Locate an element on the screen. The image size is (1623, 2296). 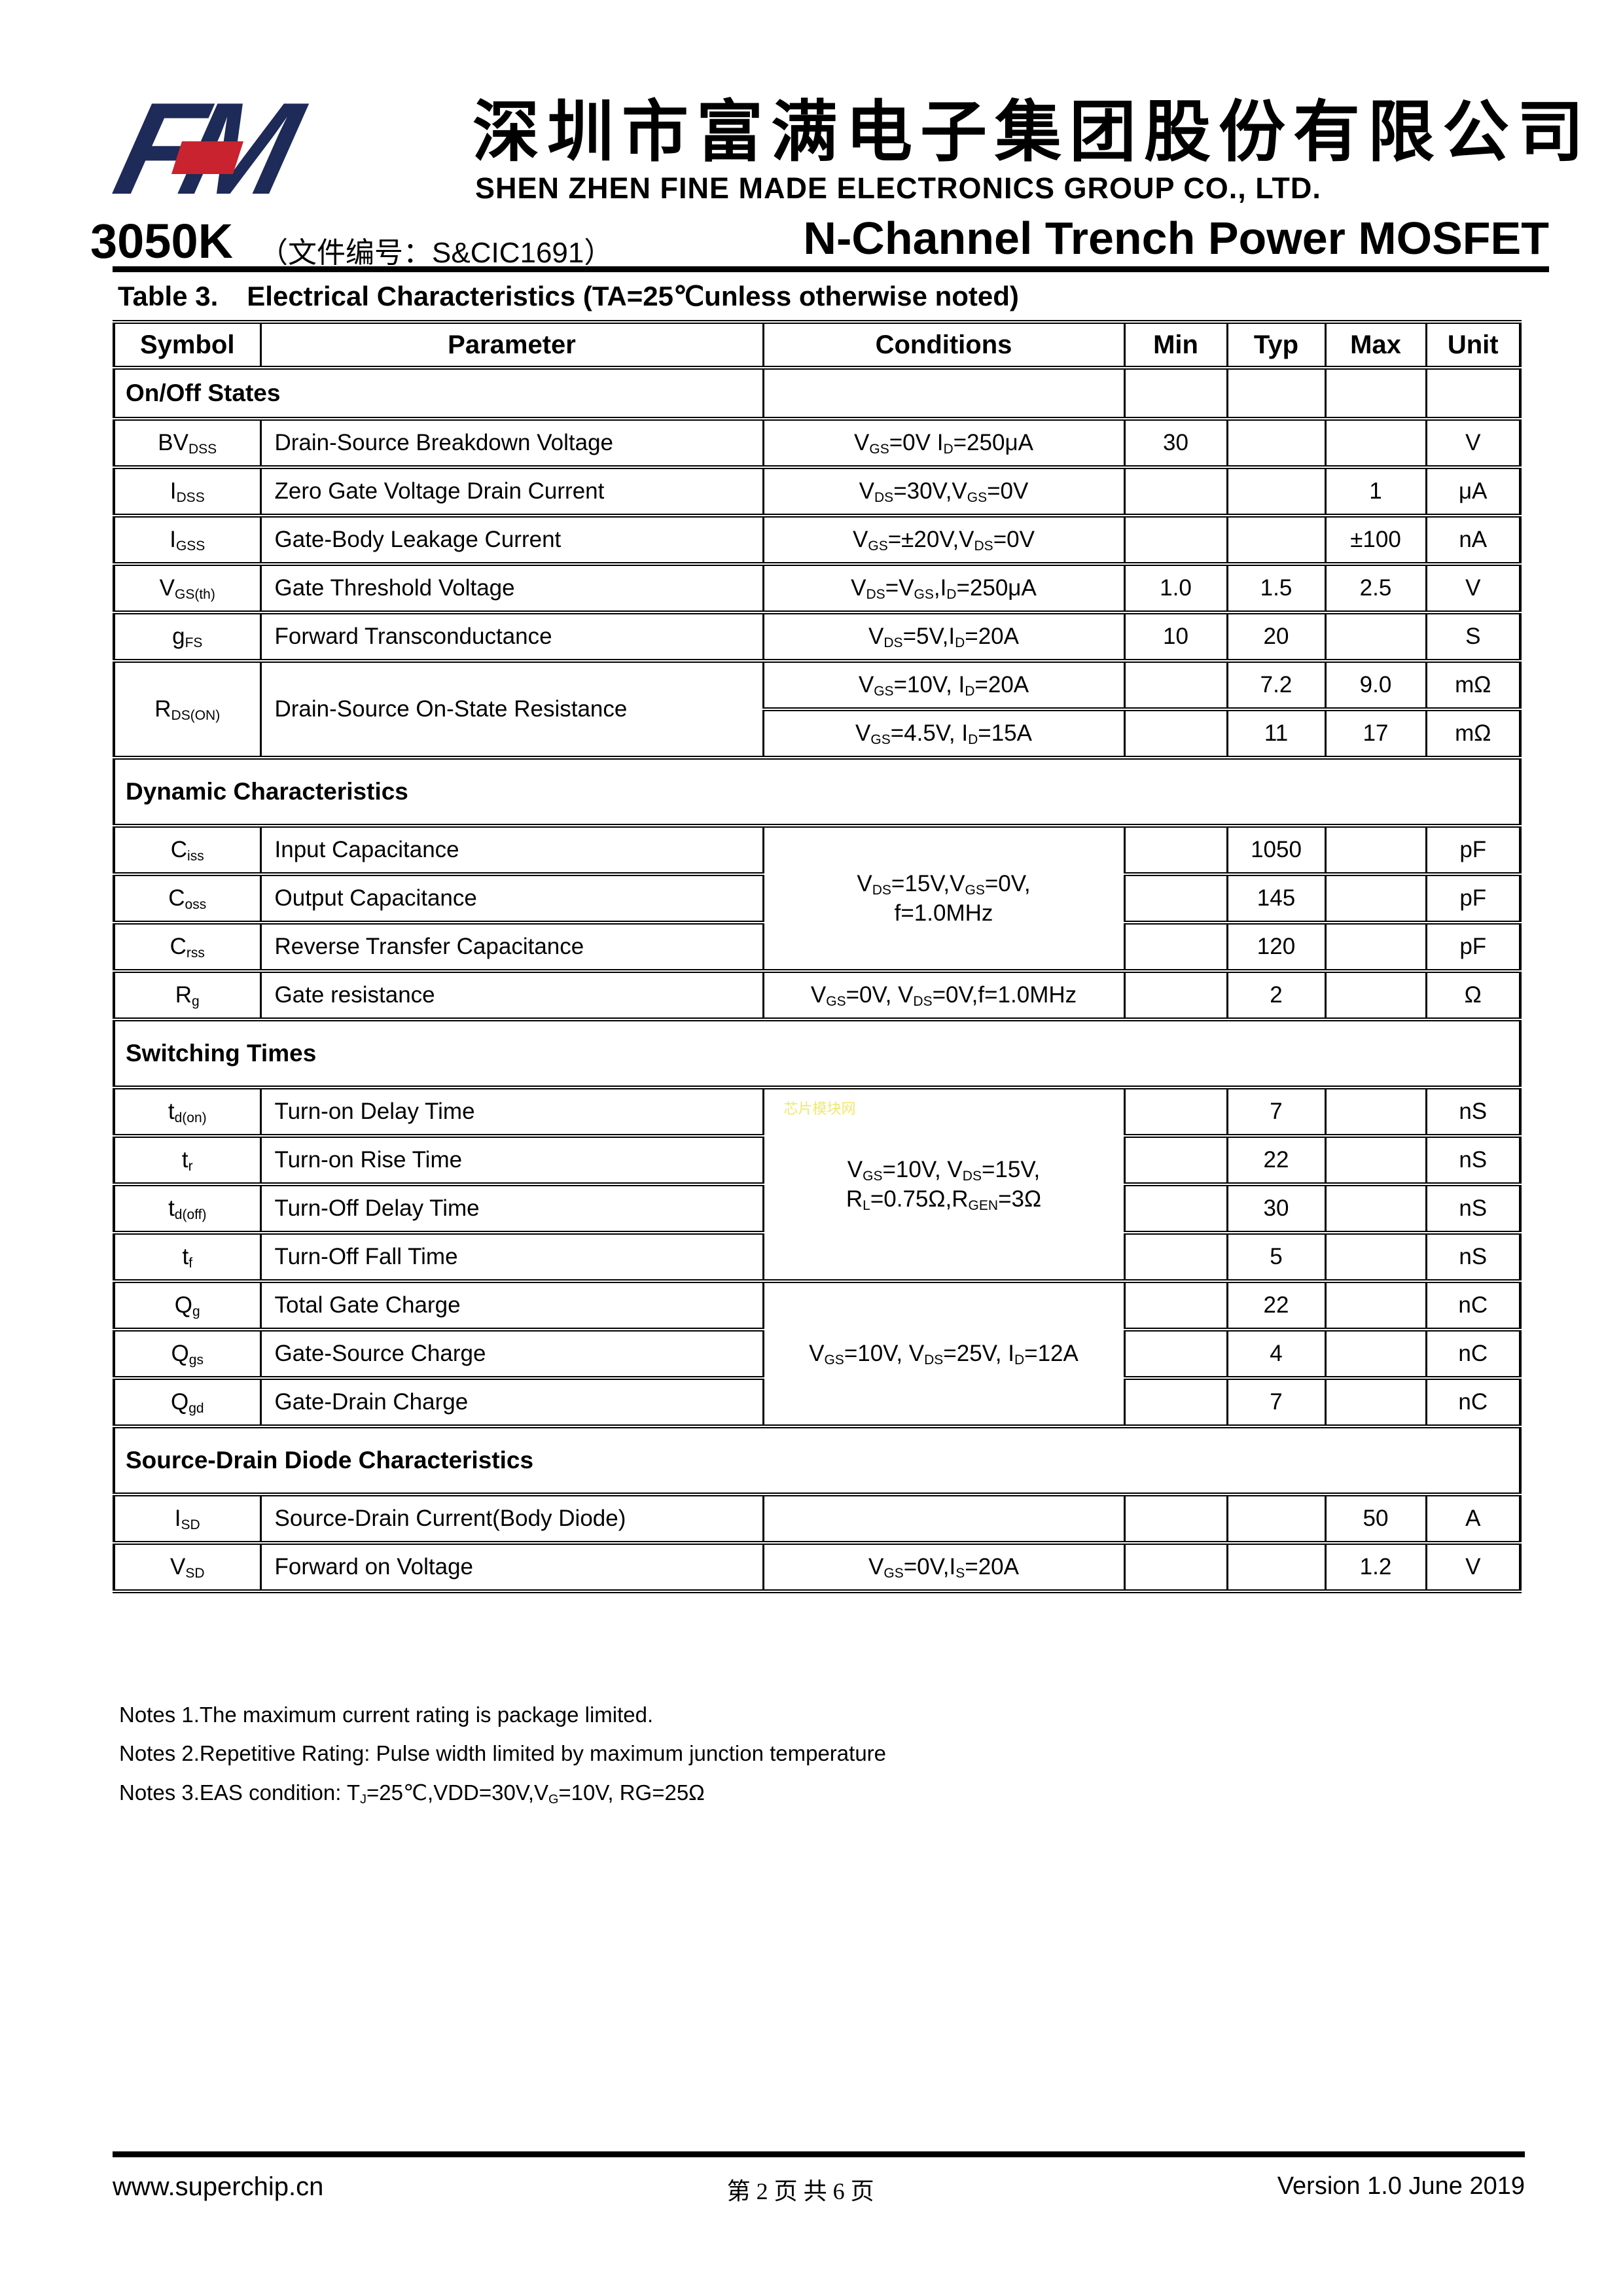
conditions-cell: VGS=10V, ID=20A is located at coordinates (944, 685).